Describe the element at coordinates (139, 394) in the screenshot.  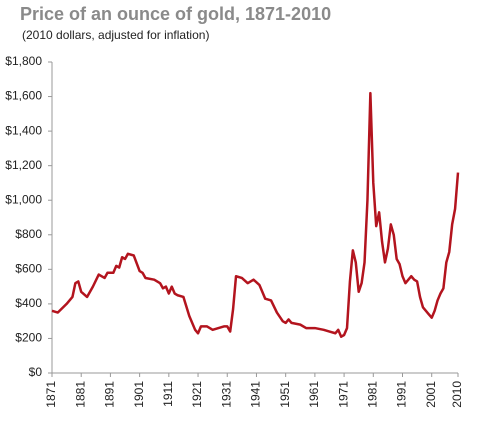
I see `x-tick-label: 1901` at that location.